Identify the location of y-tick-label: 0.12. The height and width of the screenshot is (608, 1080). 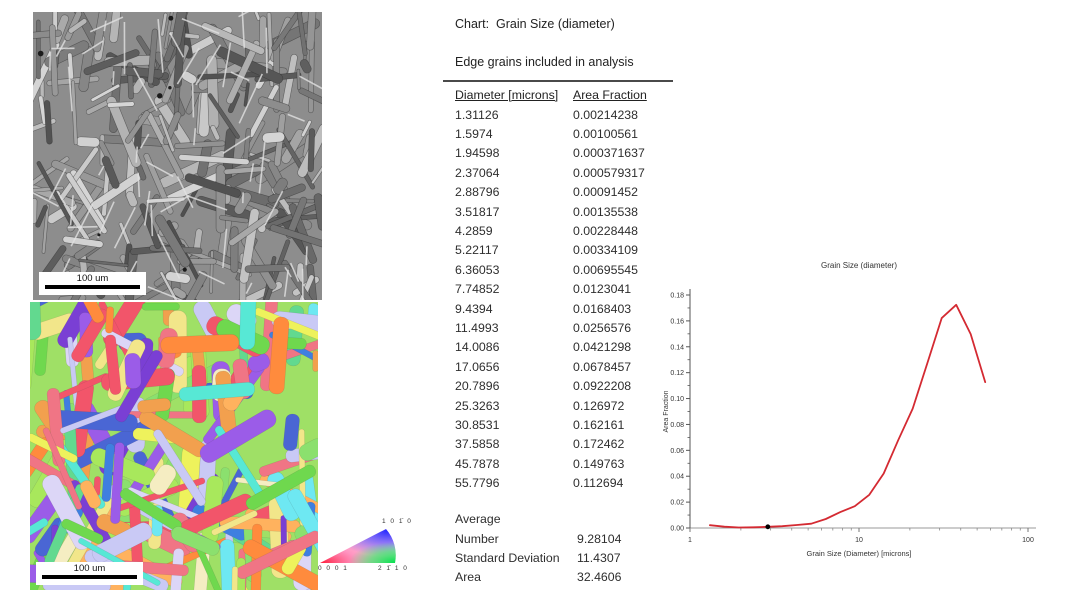
(677, 373).